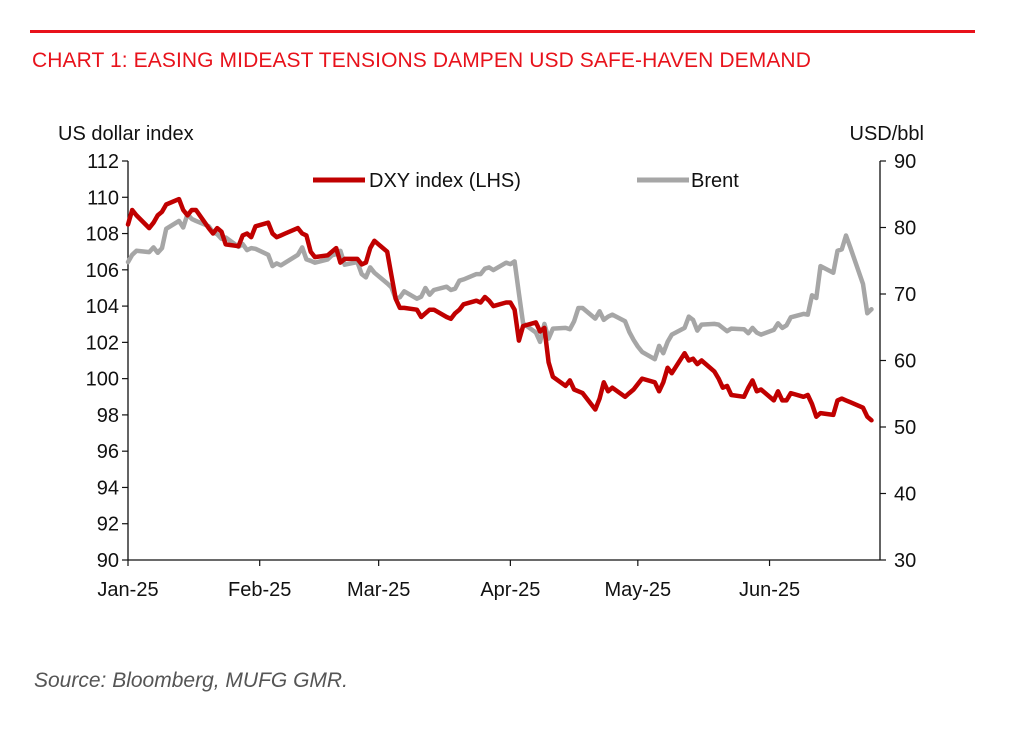  I want to click on left-tick-label: 104, so click(102, 307).